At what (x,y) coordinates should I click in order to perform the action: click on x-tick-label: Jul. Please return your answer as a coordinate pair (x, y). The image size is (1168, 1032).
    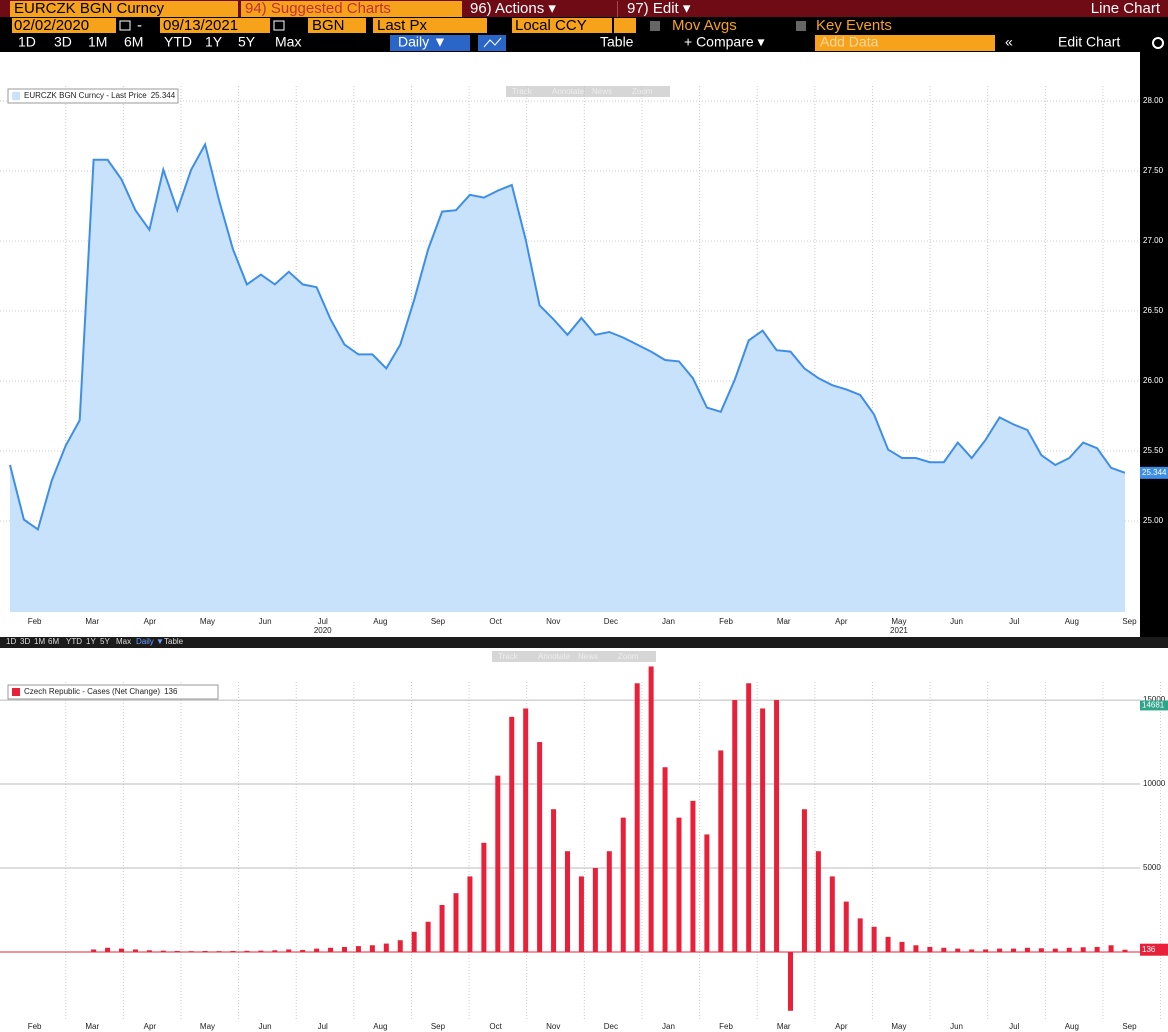
    Looking at the image, I should click on (323, 1026).